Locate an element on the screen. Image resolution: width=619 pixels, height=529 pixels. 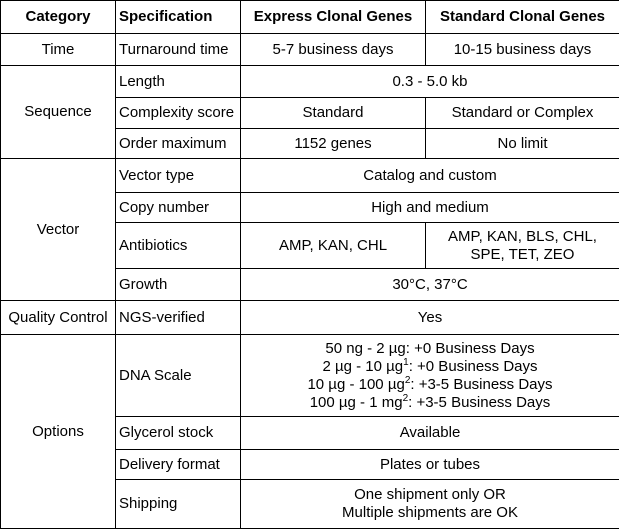
row-length: Sequence Length 0.3 - 5.0 kb is located at coordinates (310, 82).